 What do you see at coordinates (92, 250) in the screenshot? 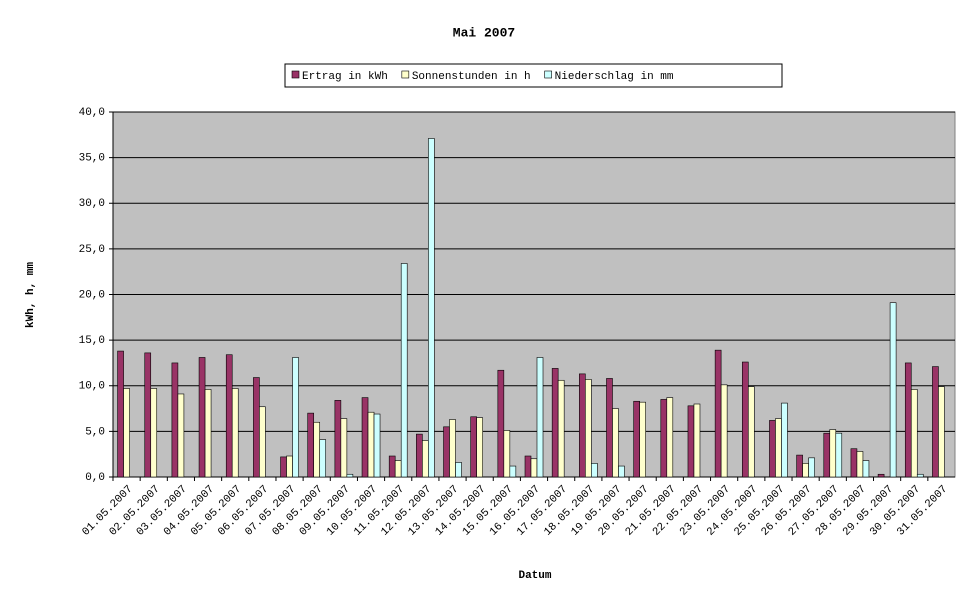
I see `y-tick-label: 25,0` at bounding box center [92, 250].